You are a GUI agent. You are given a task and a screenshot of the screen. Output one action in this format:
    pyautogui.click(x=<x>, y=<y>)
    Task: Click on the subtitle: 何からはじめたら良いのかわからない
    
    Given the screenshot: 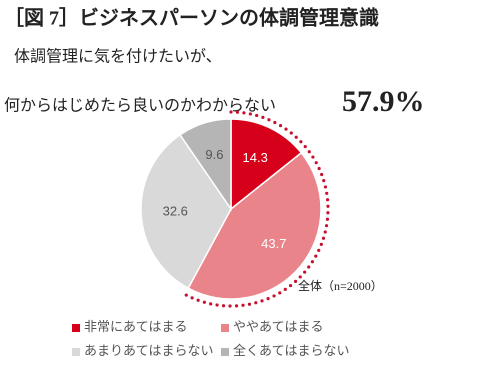 What is the action you would take?
    pyautogui.click(x=140, y=106)
    